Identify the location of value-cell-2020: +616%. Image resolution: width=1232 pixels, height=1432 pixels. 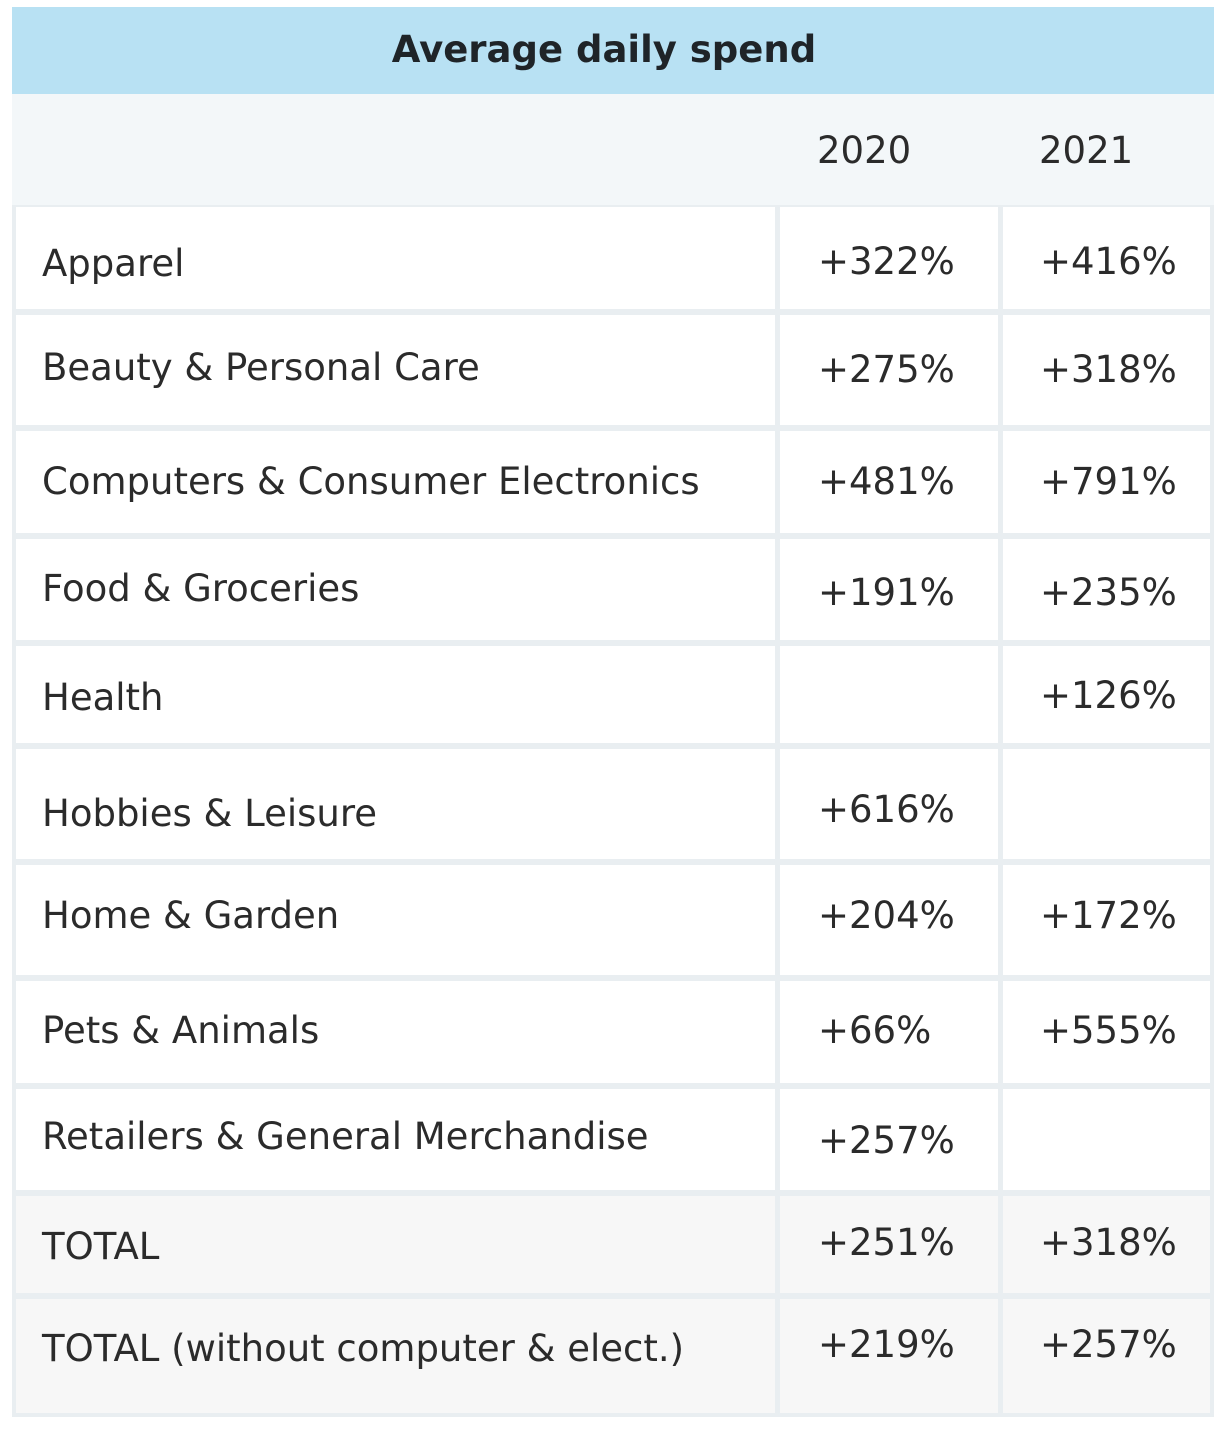
(889, 804).